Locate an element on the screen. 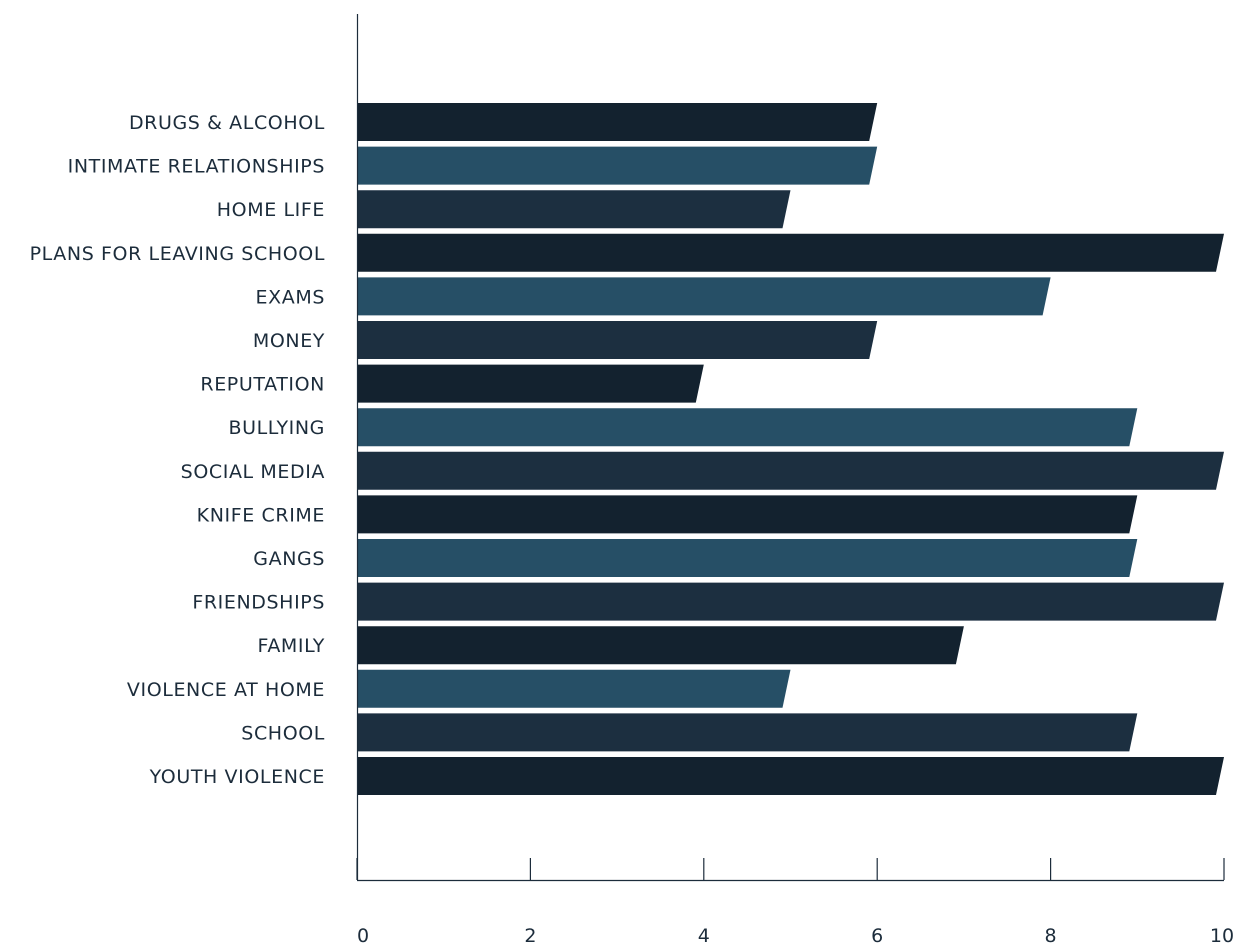 This screenshot has width=1238, height=944. category-label: GANGS is located at coordinates (289, 559).